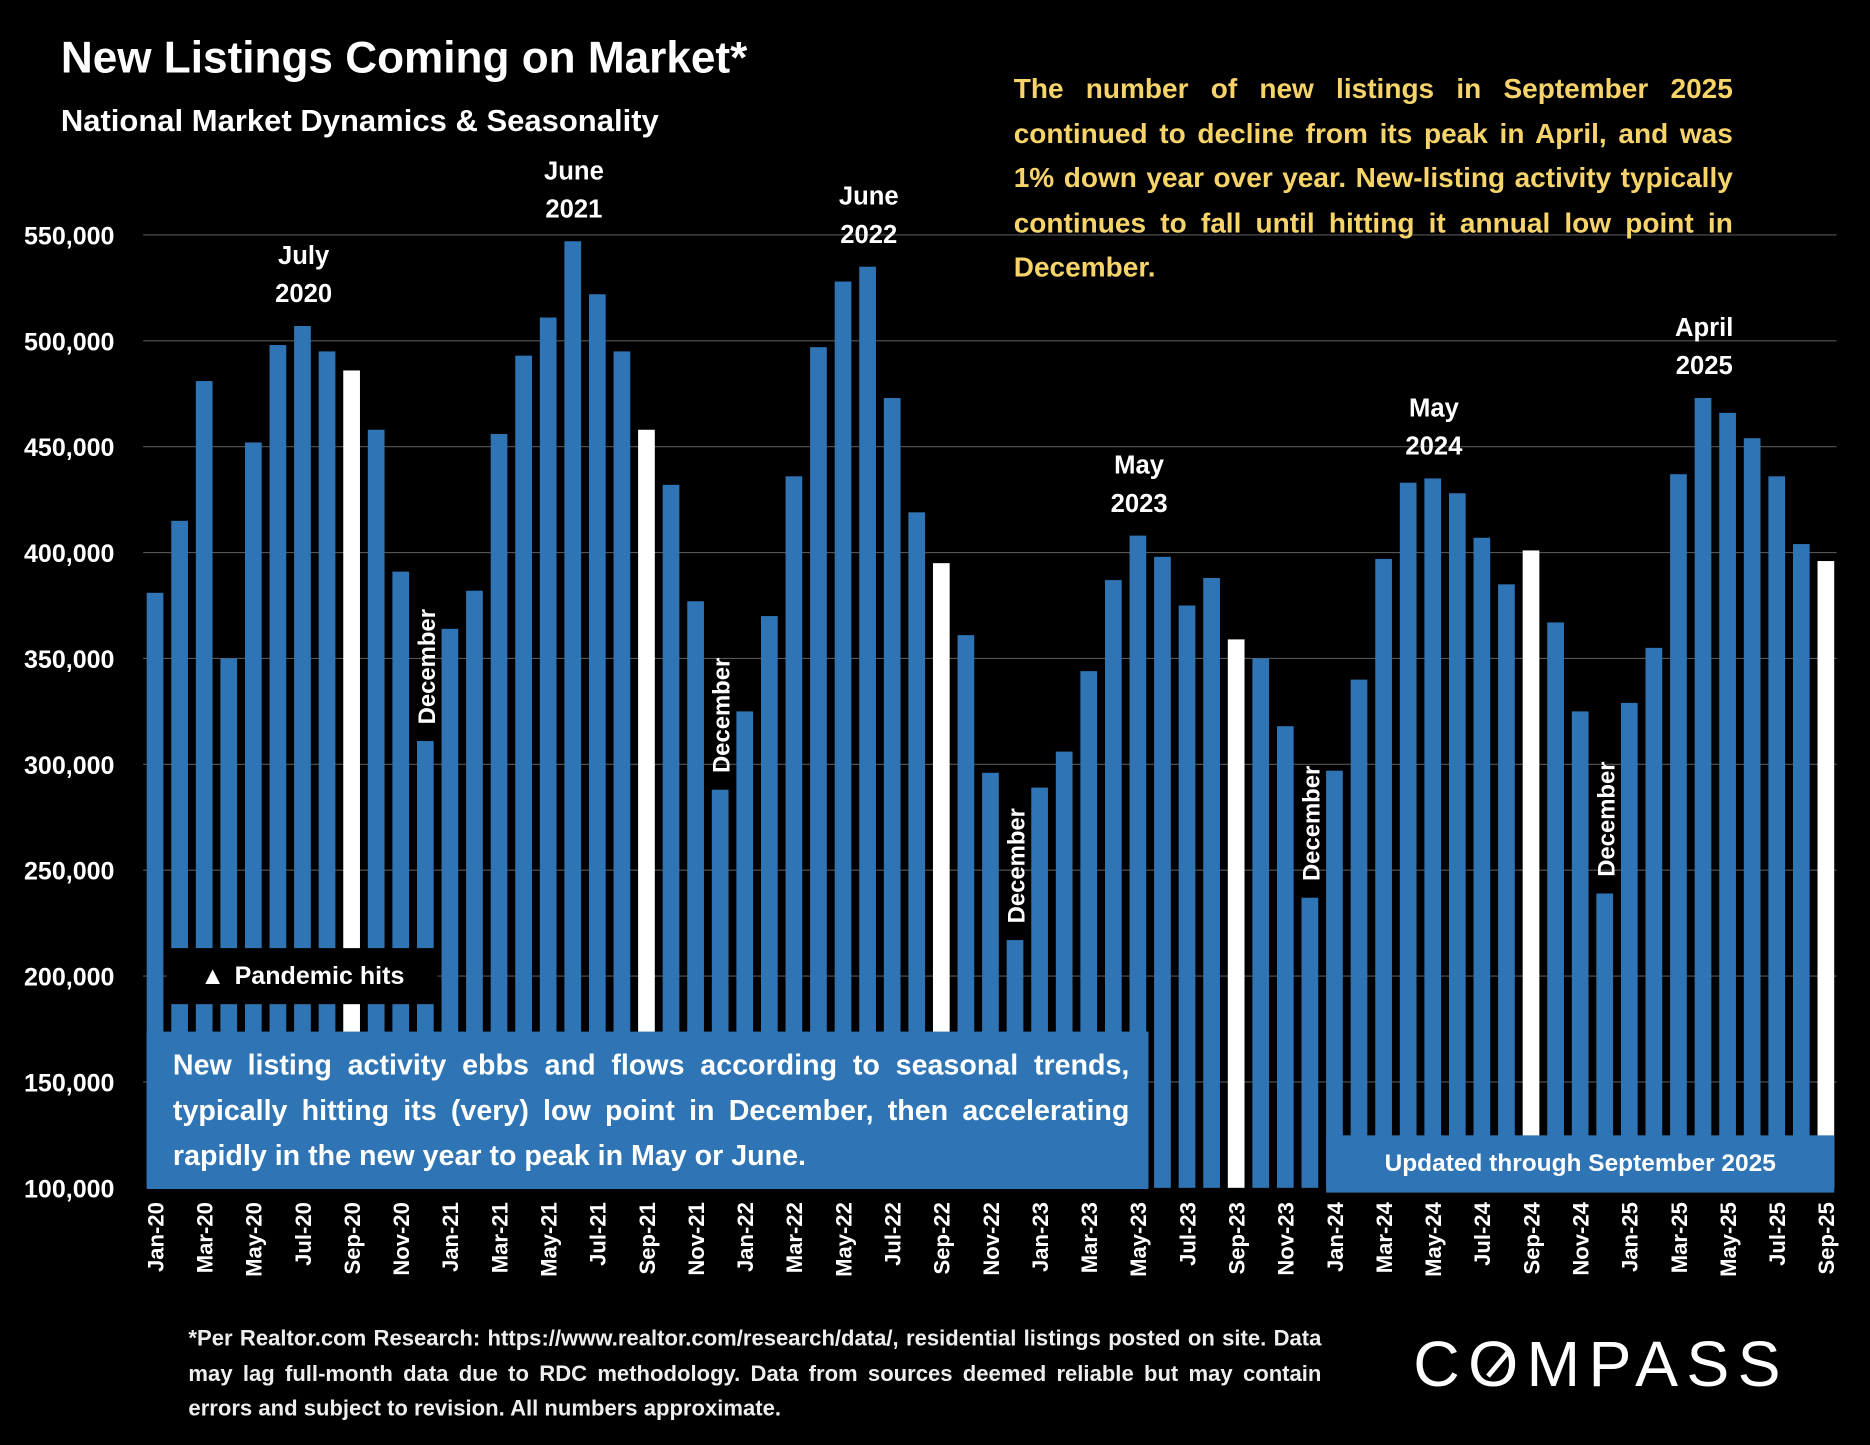 The width and height of the screenshot is (1870, 1445). Describe the element at coordinates (1384, 1237) in the screenshot. I see `x-tick-label: Mar-24` at that location.